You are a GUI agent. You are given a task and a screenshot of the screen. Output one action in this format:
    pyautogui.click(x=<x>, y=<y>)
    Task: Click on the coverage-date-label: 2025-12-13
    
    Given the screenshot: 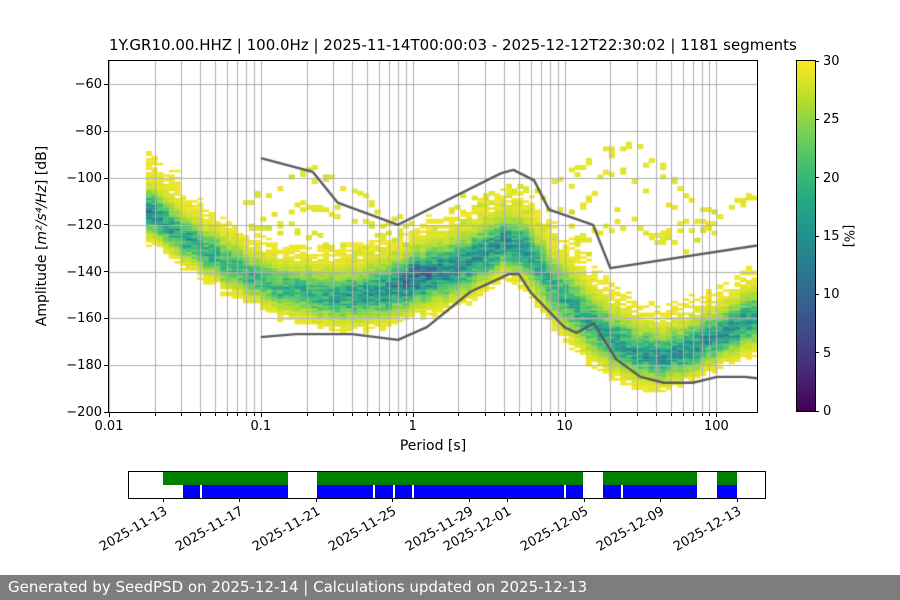 What is the action you would take?
    pyautogui.click(x=708, y=529)
    